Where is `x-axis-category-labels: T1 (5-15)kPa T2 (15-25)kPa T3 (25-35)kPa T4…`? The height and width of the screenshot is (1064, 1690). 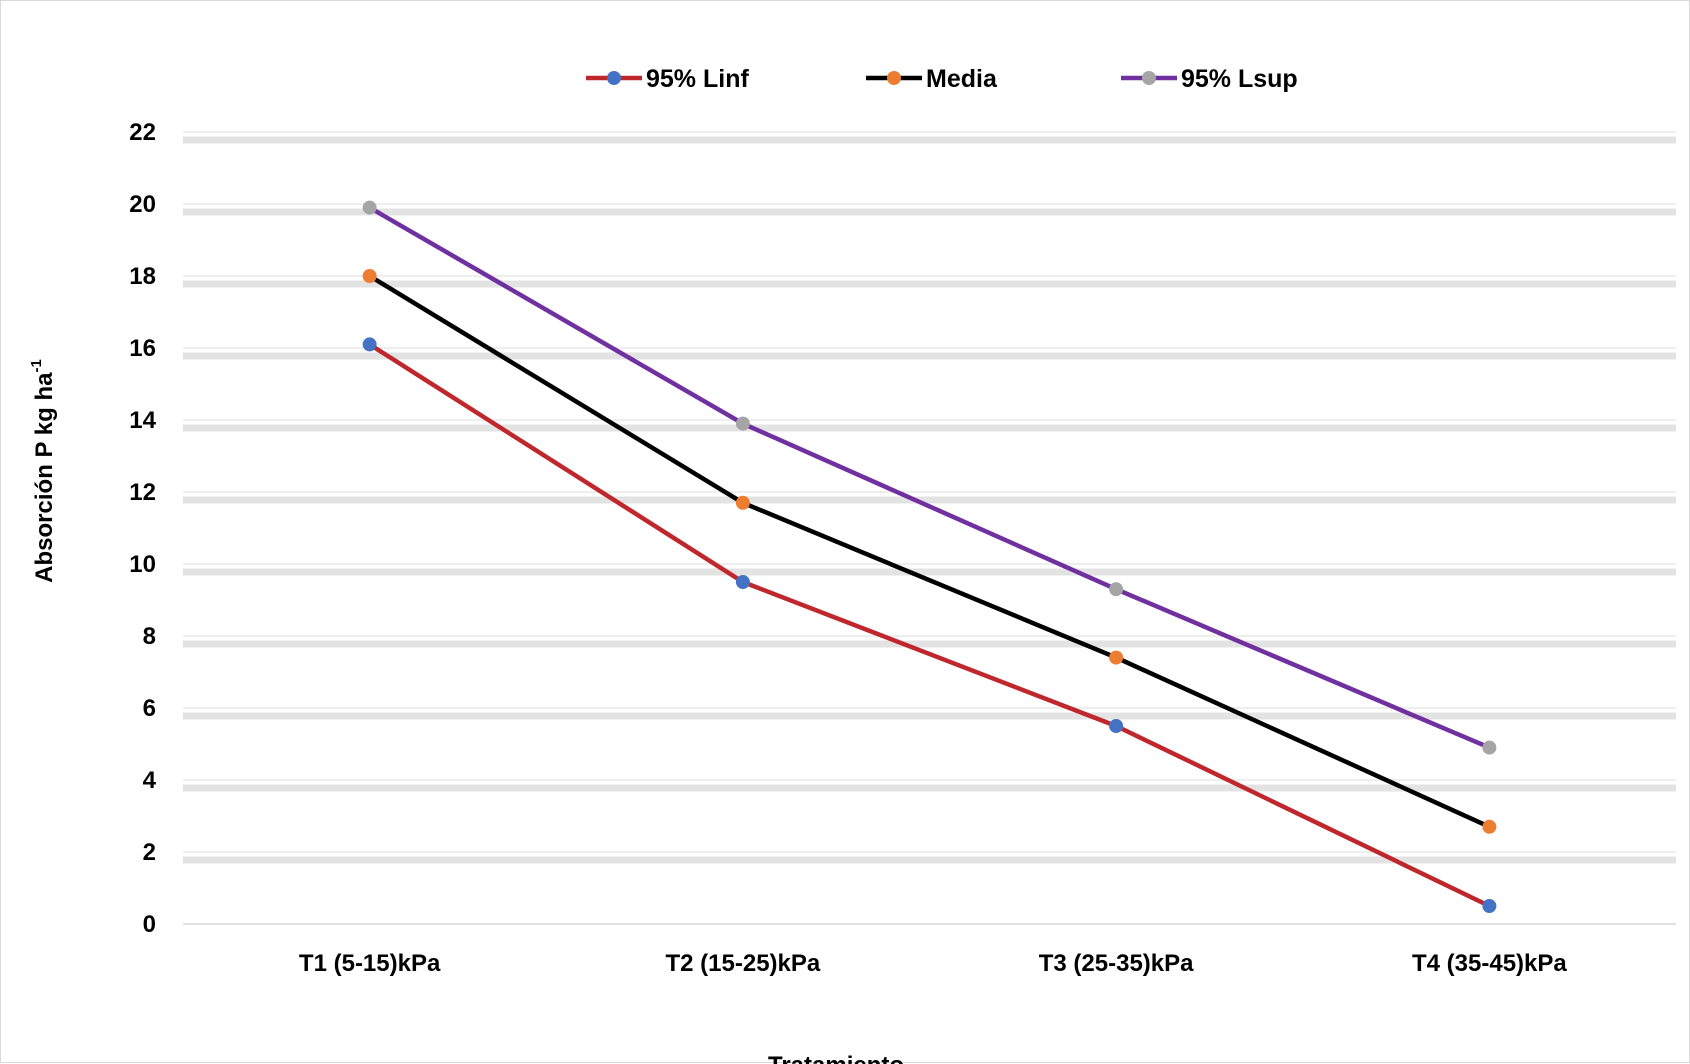 x-axis-category-labels: T1 (5-15)kPa T2 (15-25)kPa T3 (25-35)kPa T4… is located at coordinates (933, 963).